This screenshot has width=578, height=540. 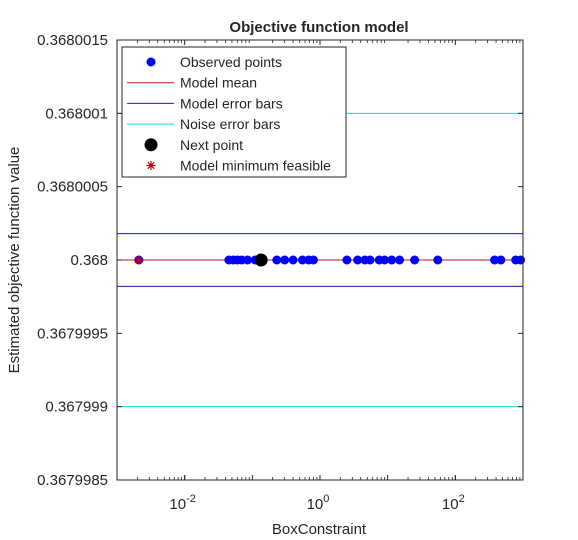 I want to click on legend-label-0: Observed points, so click(x=231, y=62).